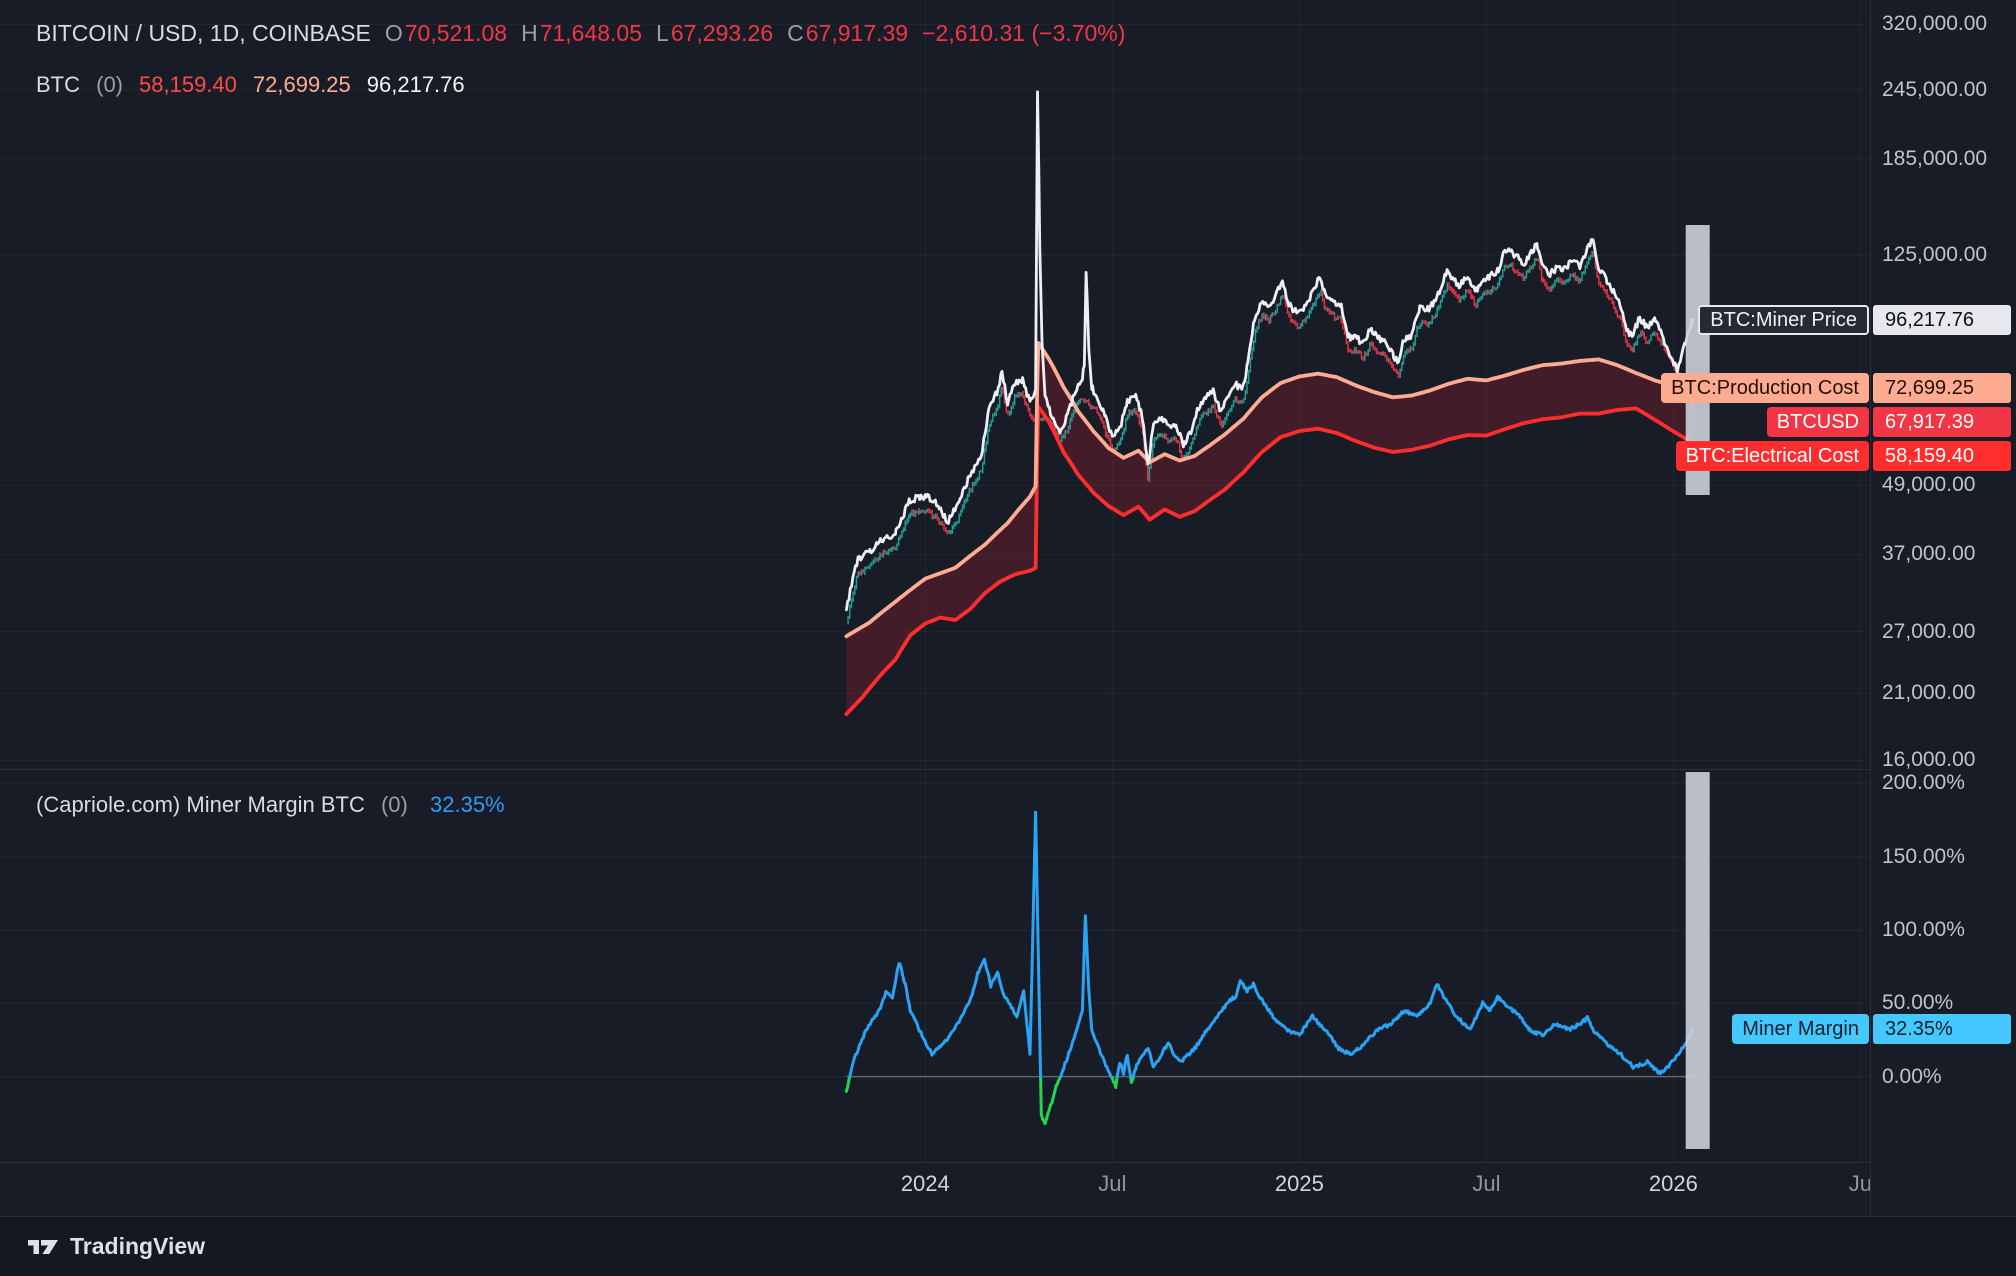  Describe the element at coordinates (1935, 89) in the screenshot. I see `price-axis-label: 245,000.00` at that location.